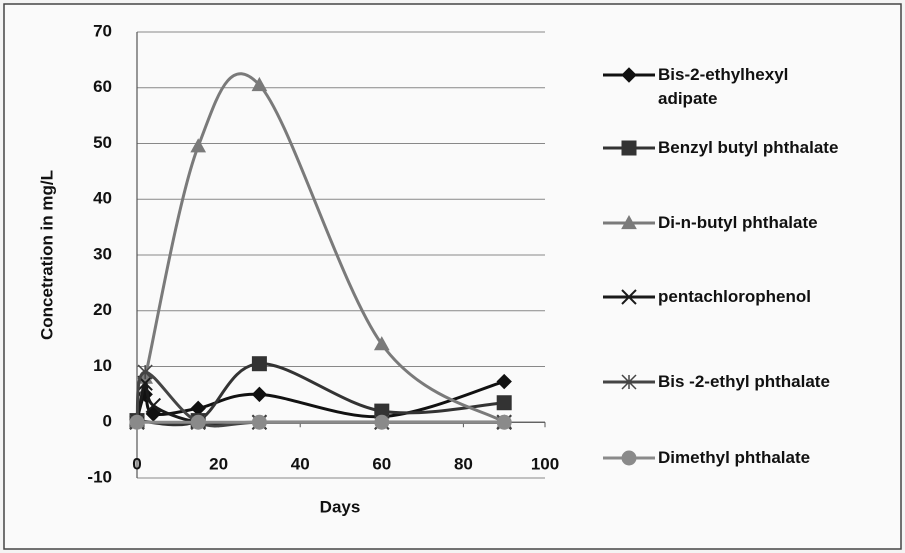  I want to click on x-axis-label: Days, so click(340, 506).